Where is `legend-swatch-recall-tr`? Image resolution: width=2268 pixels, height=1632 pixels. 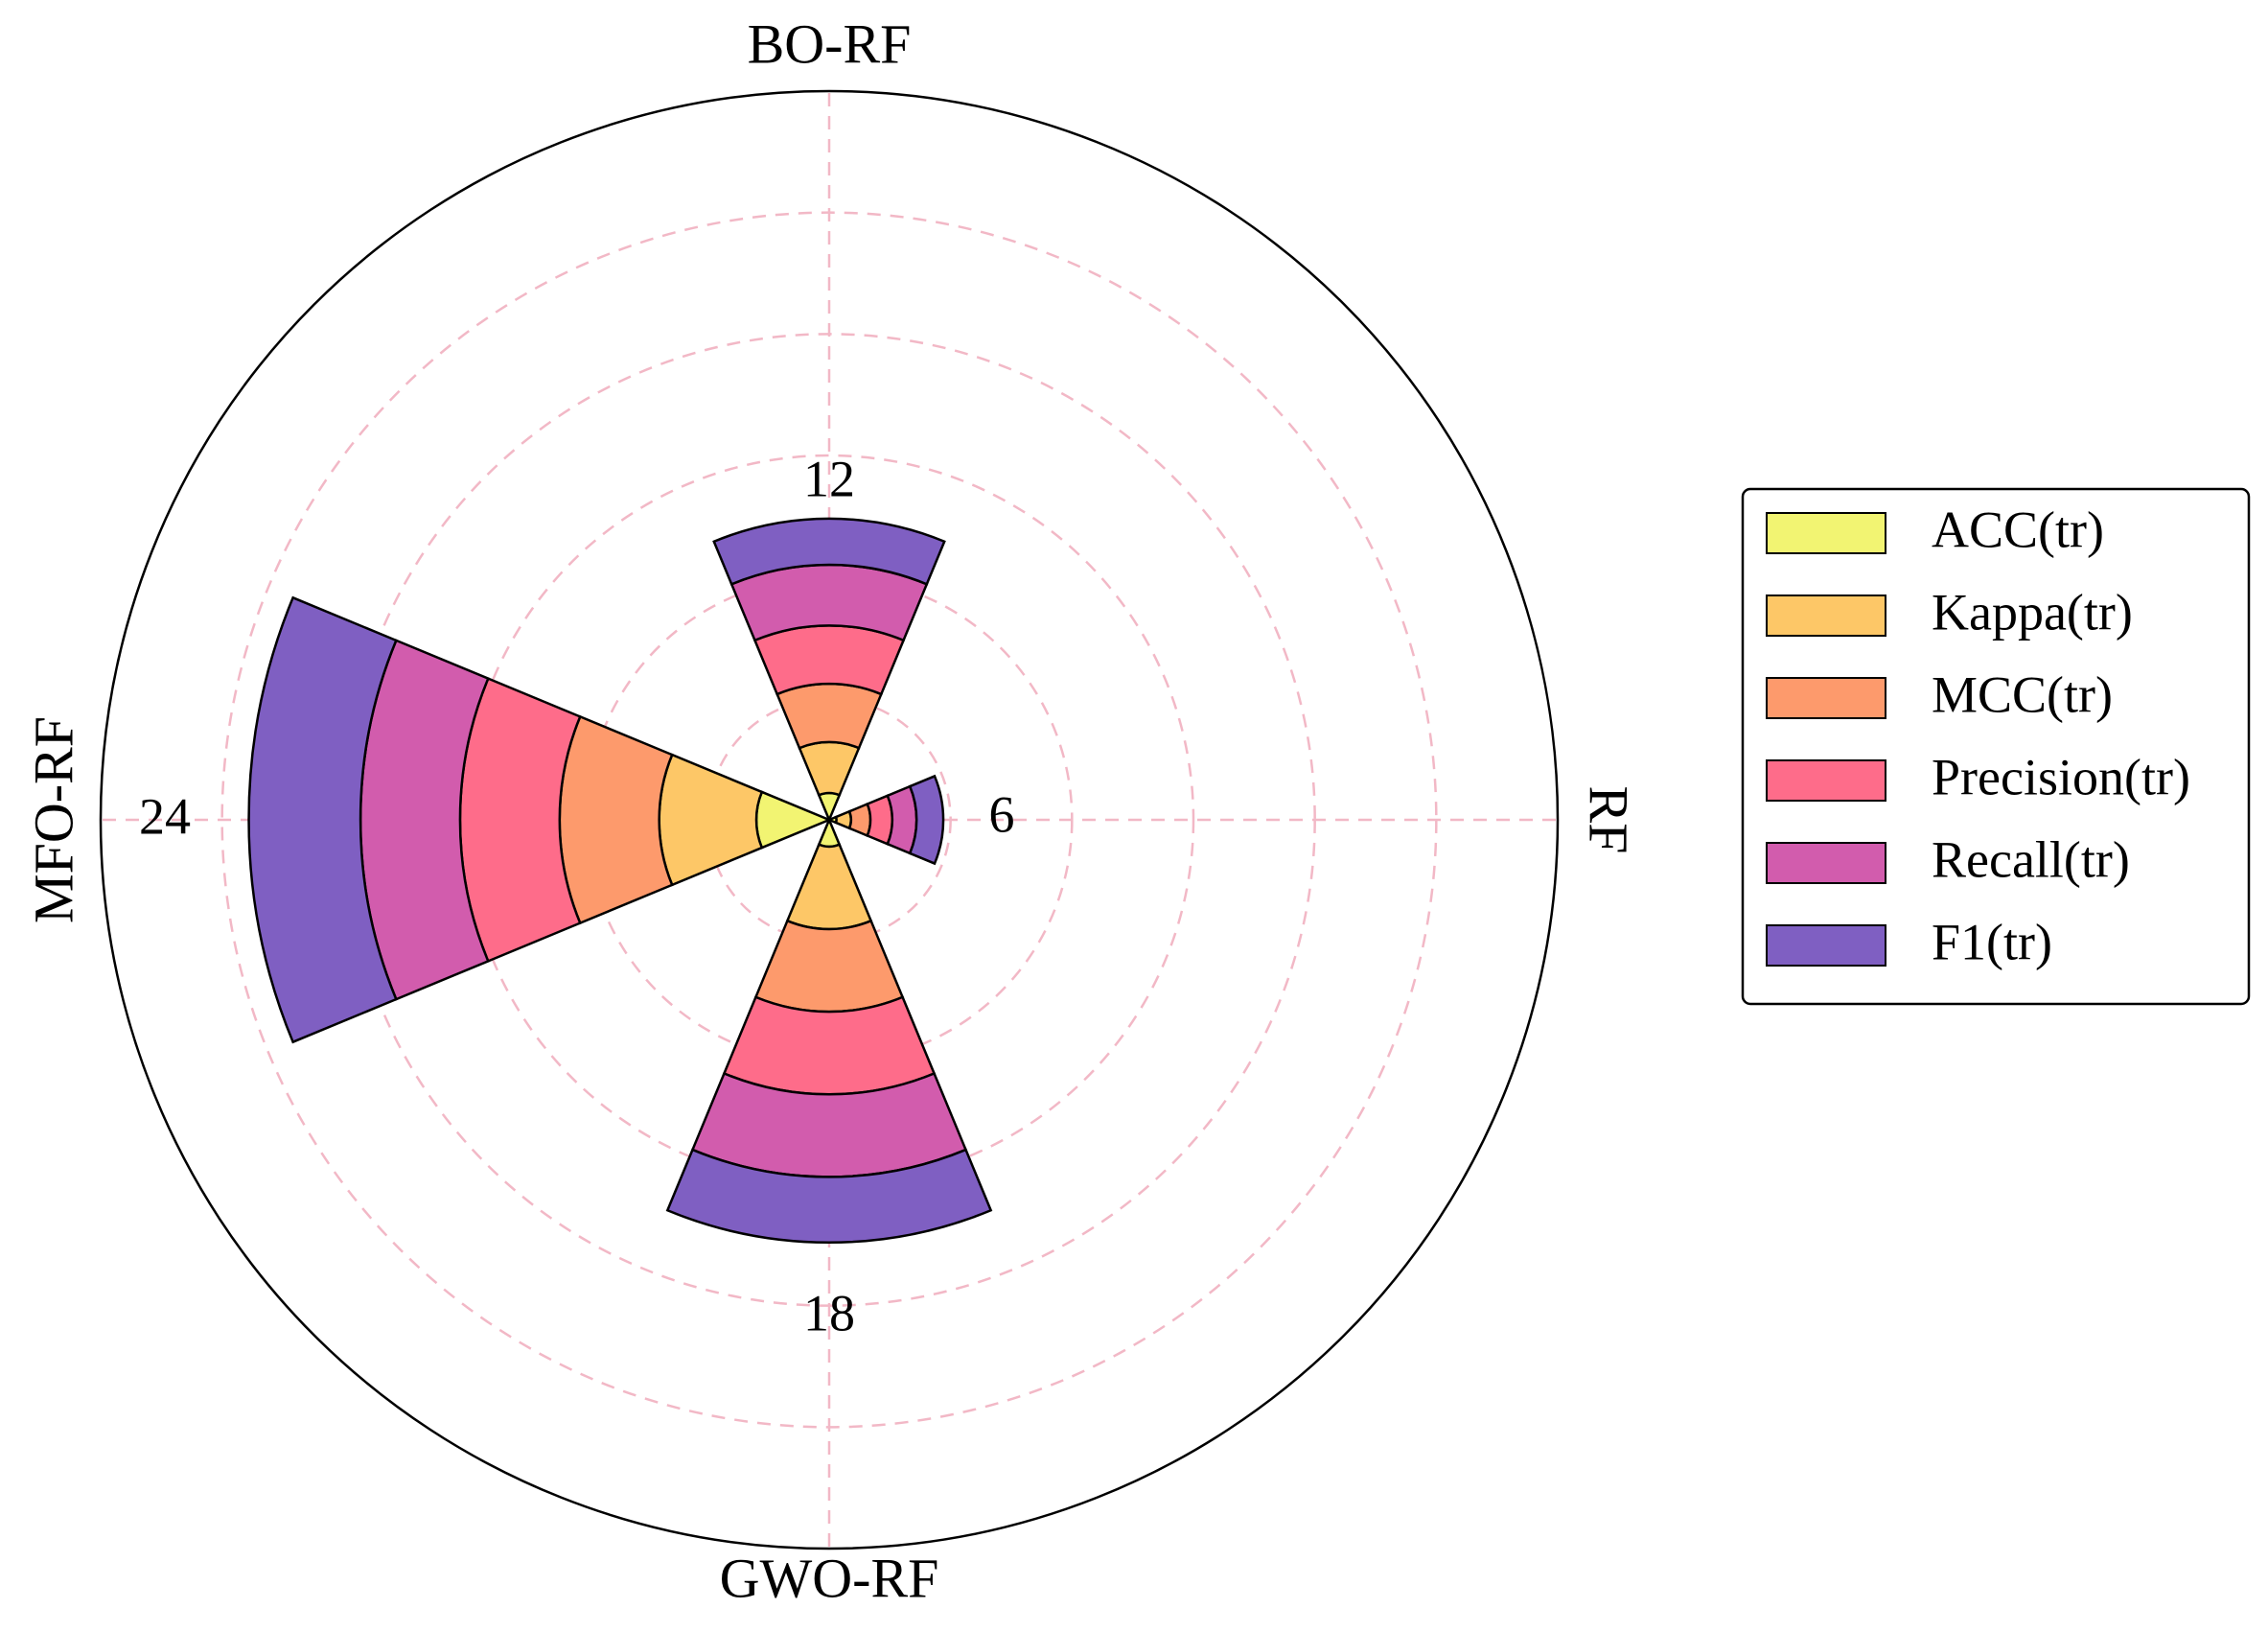 legend-swatch-recall-tr is located at coordinates (1826, 863).